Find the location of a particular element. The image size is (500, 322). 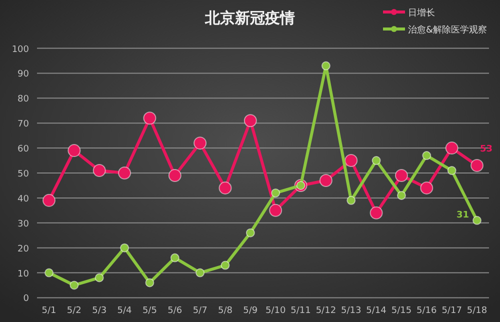

chart-title: 北京新冠疫情 is located at coordinates (249, 18).